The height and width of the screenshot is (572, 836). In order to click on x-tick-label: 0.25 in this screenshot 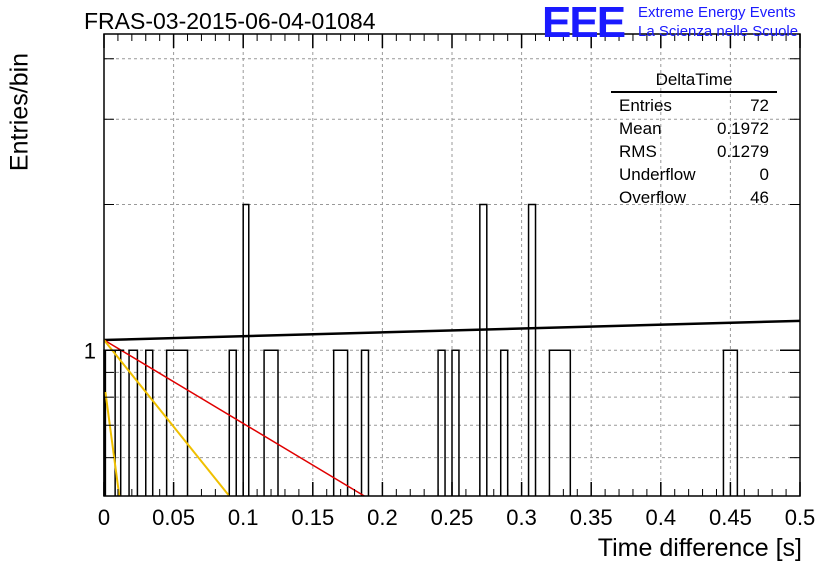, I will do `click(452, 517)`.